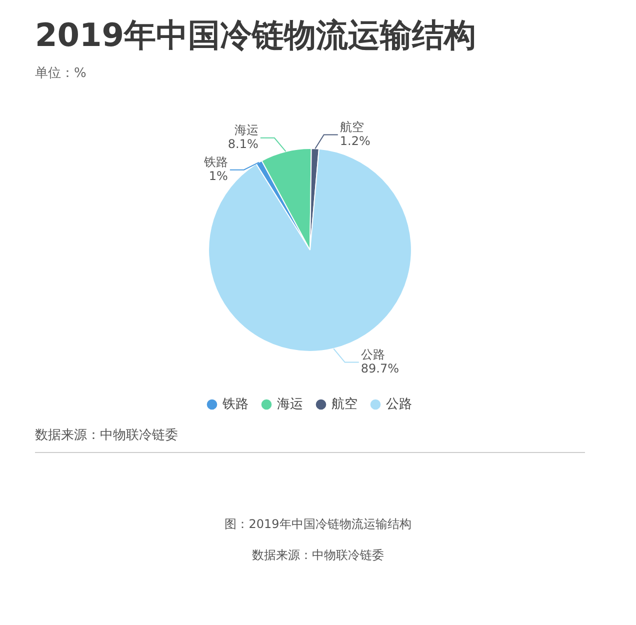 Image resolution: width=636 pixels, height=625 pixels. Describe the element at coordinates (246, 130) in the screenshot. I see `slice-label: 海运` at that location.